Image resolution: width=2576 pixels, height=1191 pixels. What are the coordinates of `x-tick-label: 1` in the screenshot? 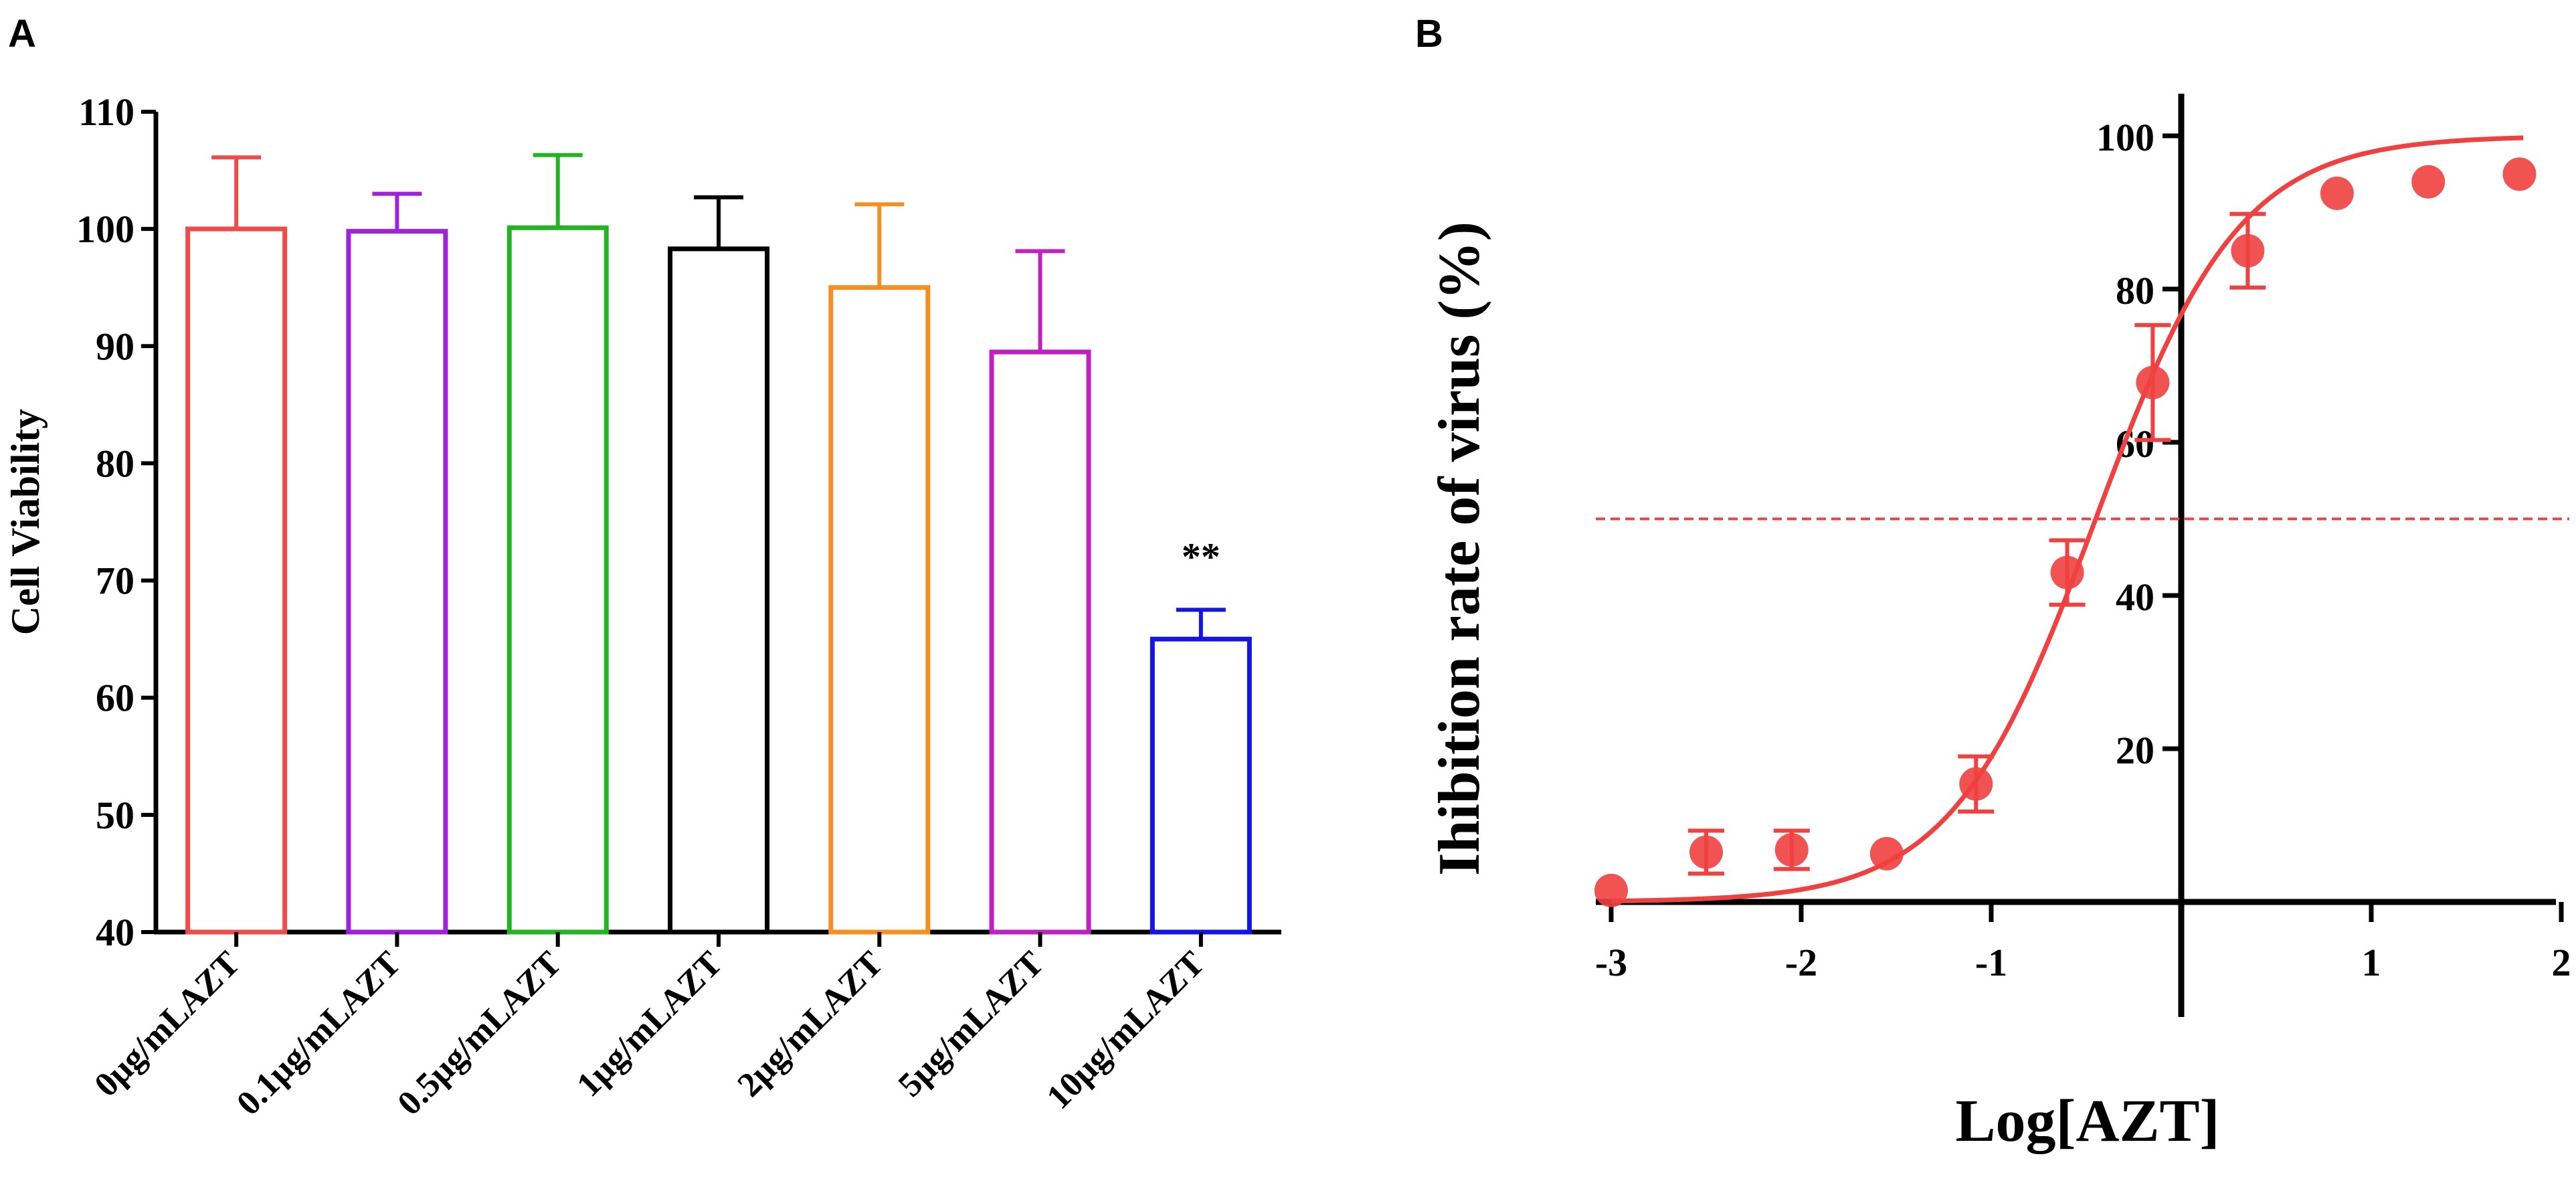 It's located at (2371, 962).